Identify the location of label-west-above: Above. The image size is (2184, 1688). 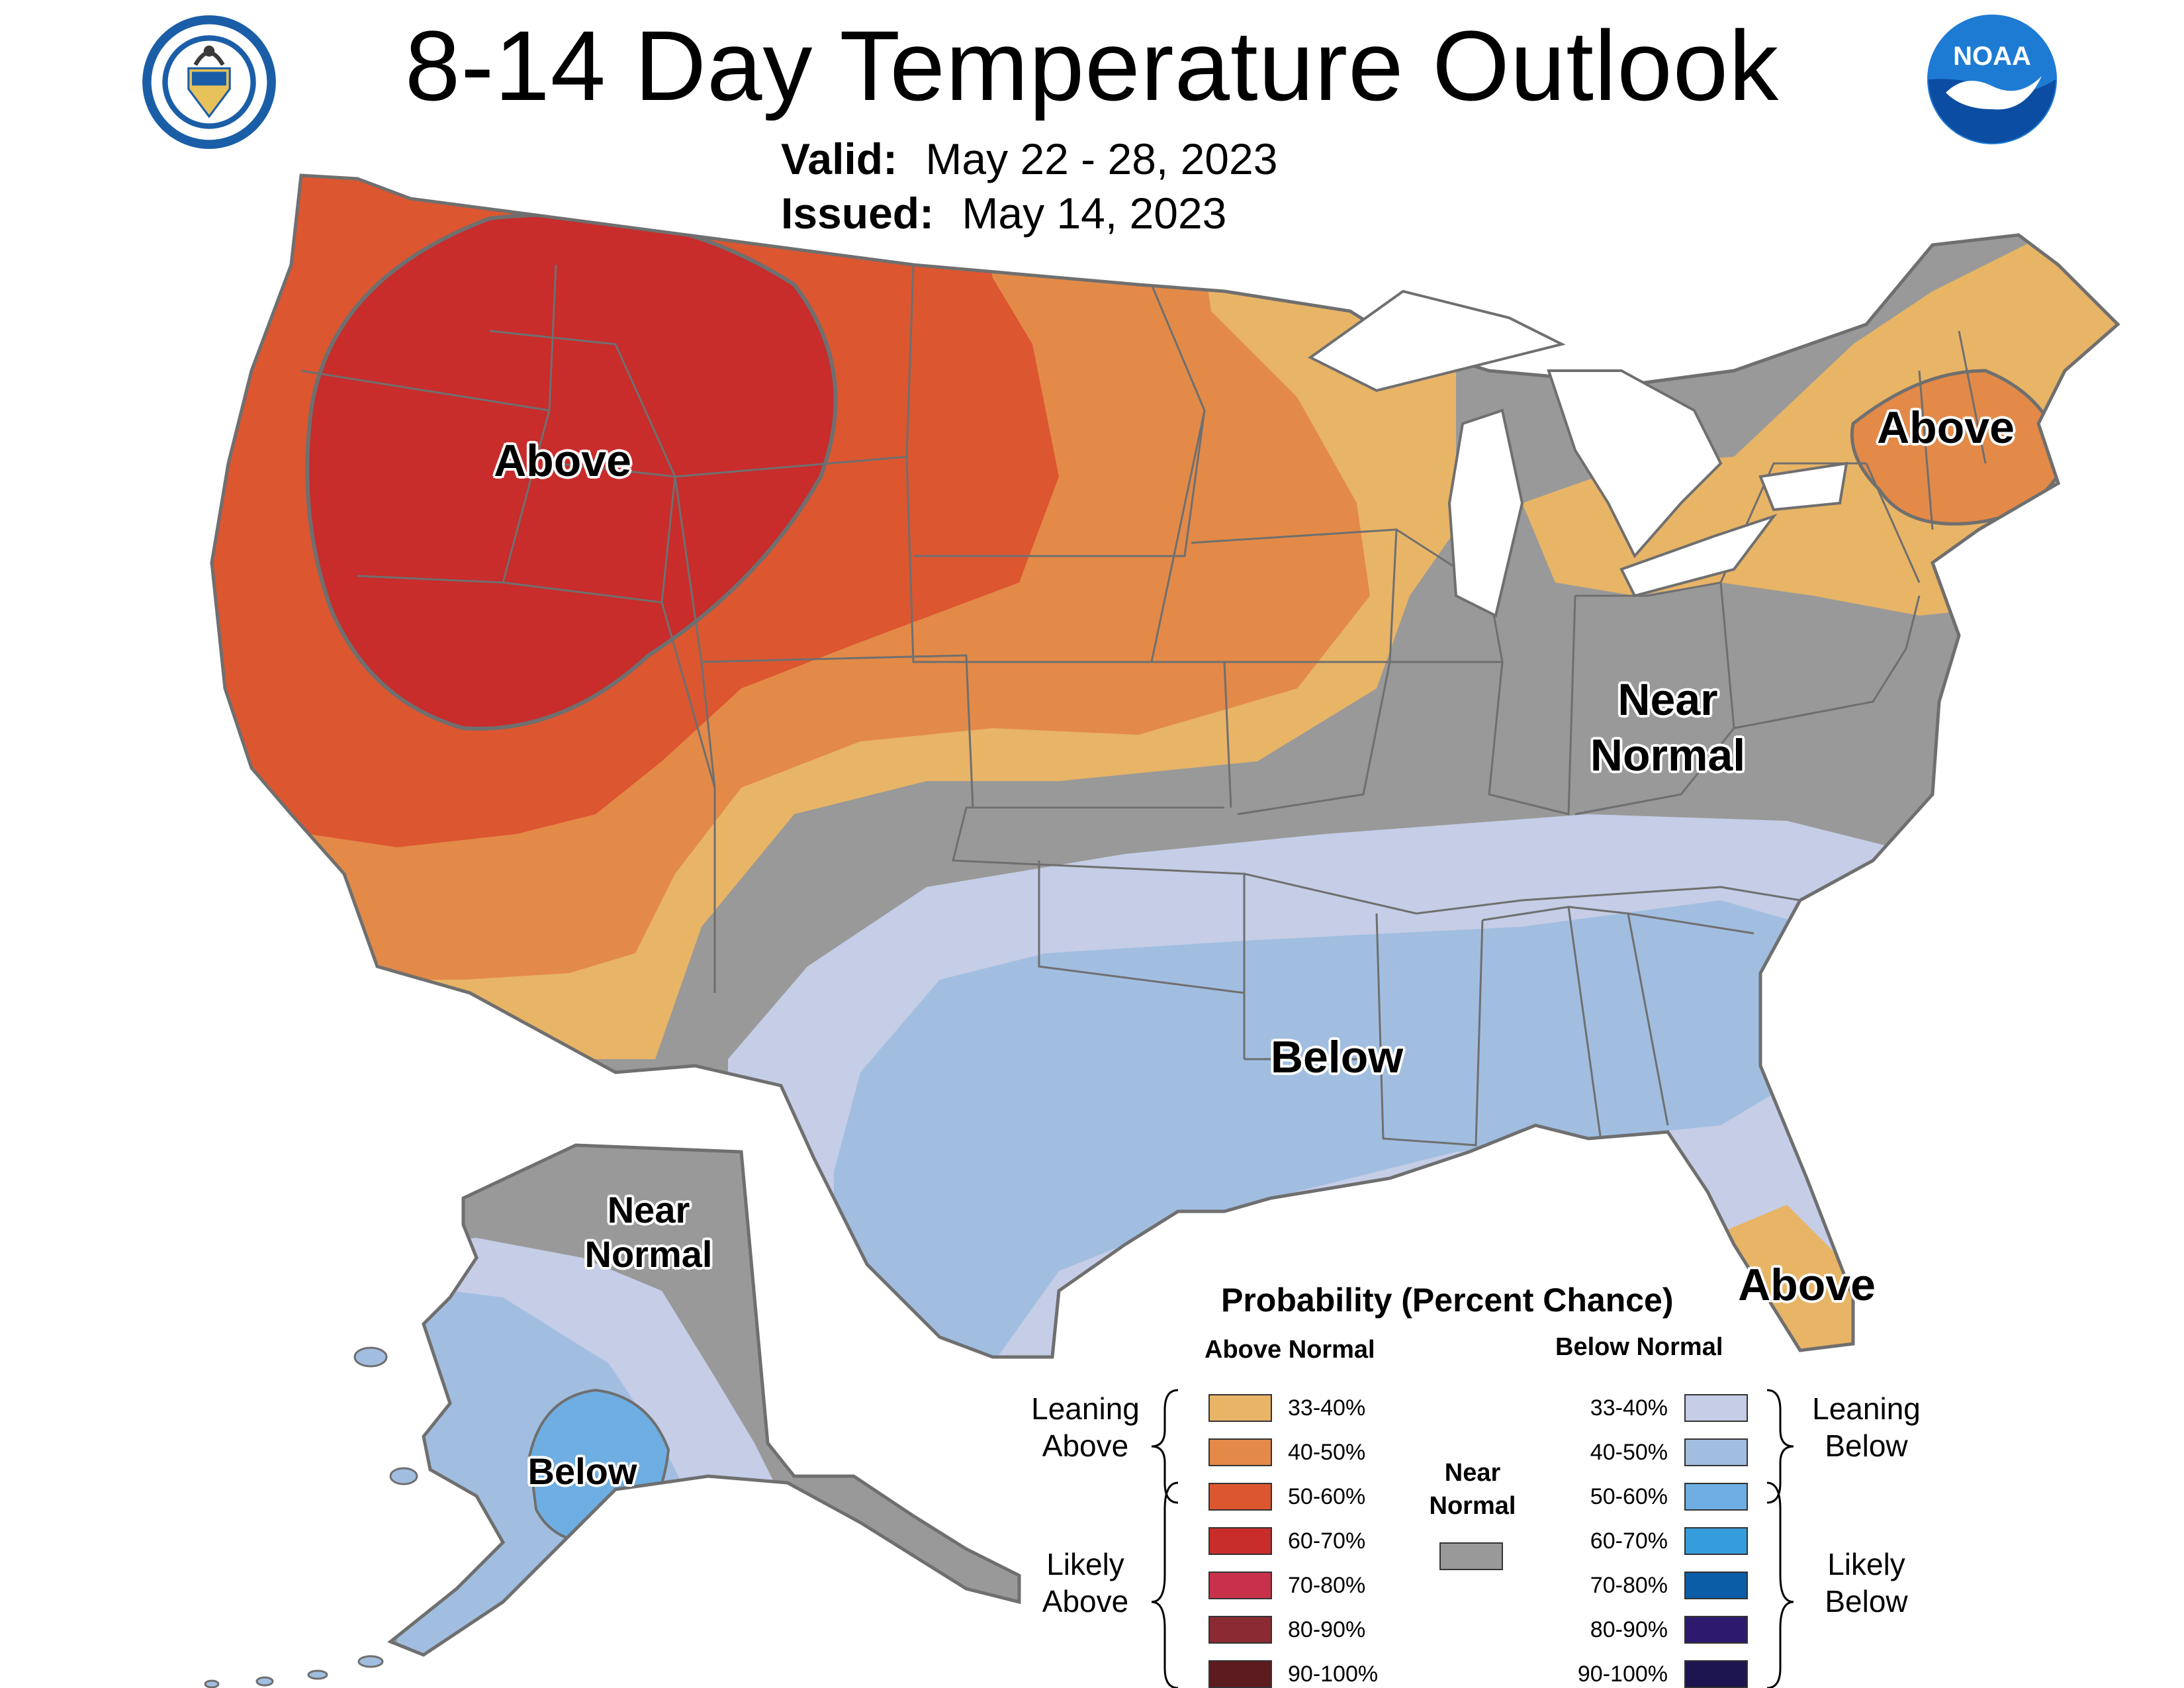
(562, 461).